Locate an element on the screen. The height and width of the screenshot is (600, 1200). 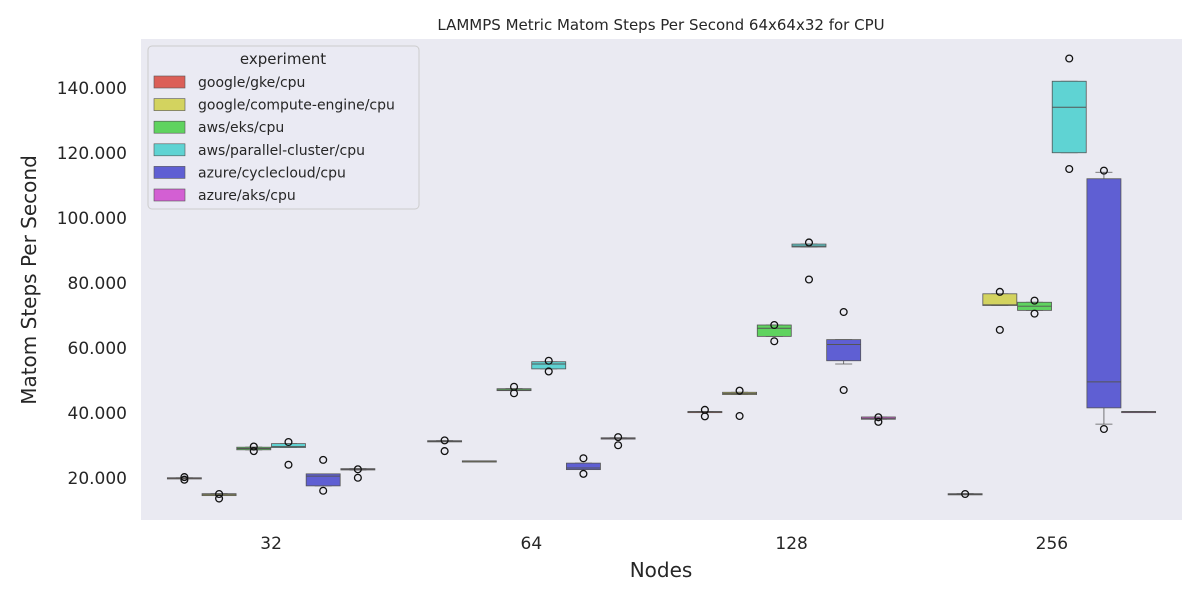
x-tick-label: 128 is located at coordinates (791, 544).